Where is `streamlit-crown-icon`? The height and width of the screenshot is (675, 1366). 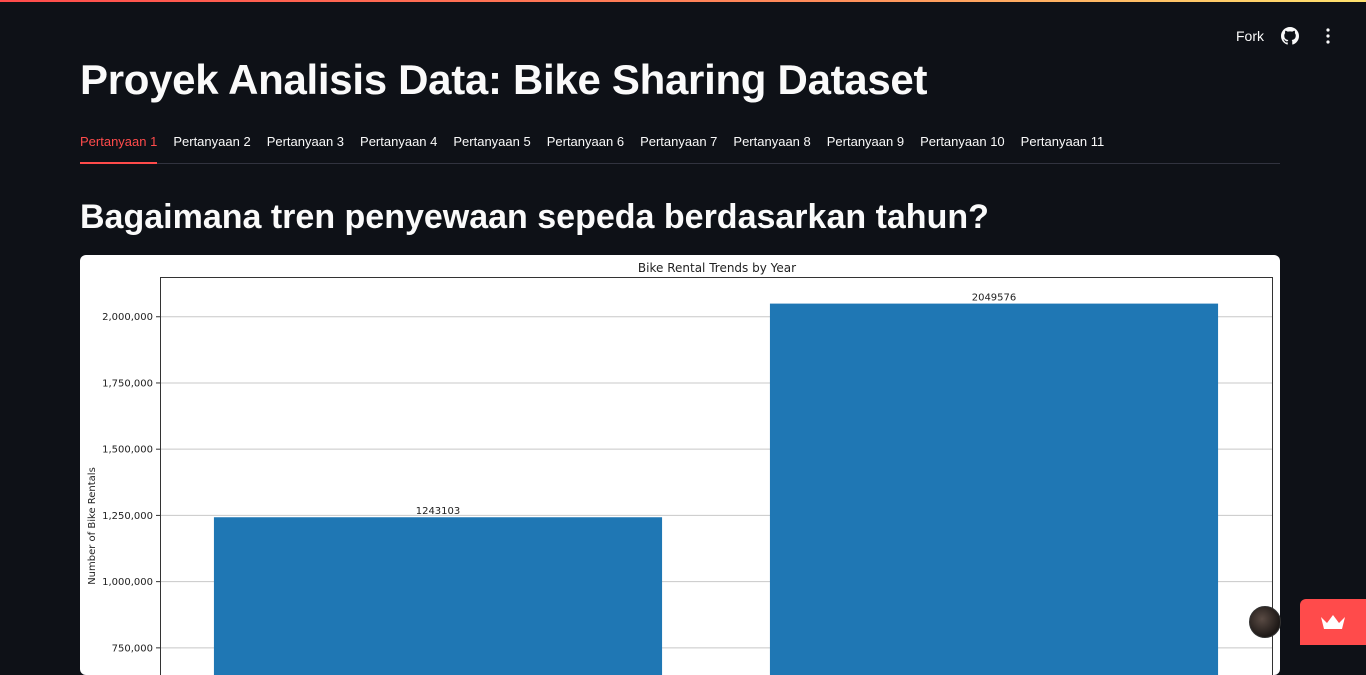 streamlit-crown-icon is located at coordinates (1333, 622).